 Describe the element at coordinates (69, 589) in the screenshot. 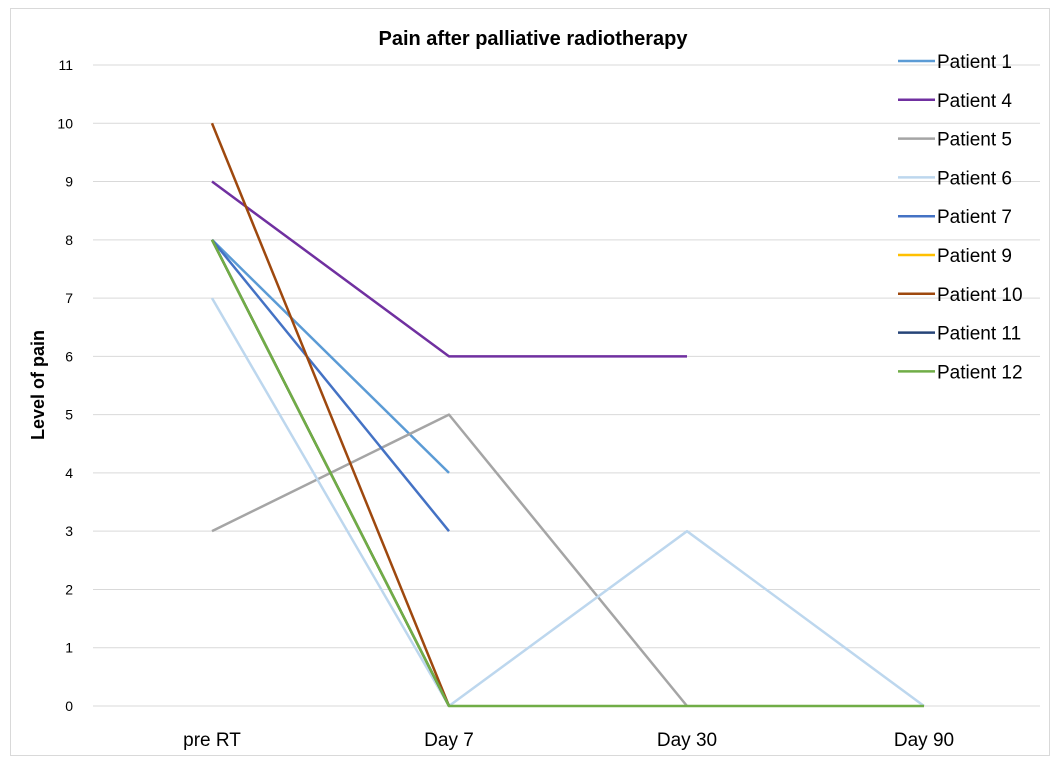

I see `y-tick-label: 2` at that location.